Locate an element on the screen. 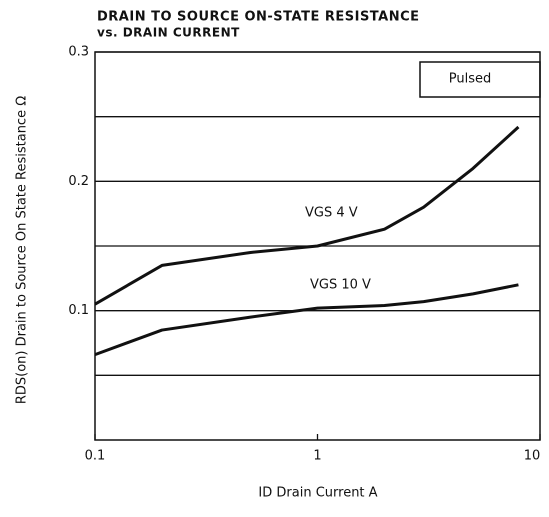  chart-title: DRAIN TO SOURCE ON-STATE RESISTANCE is located at coordinates (258, 17).